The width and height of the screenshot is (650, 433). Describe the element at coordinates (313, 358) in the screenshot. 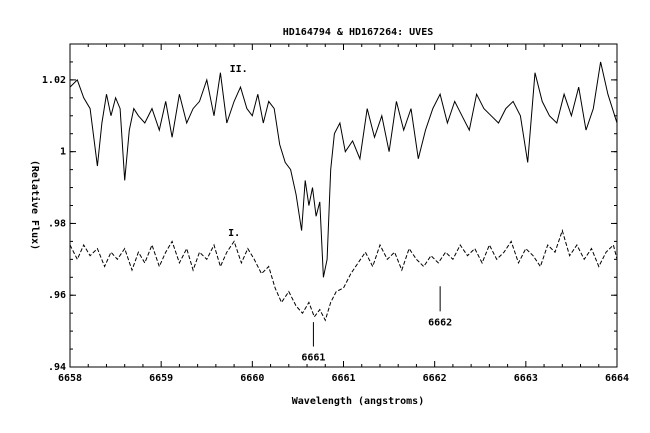

I see `annotation-label: 6661` at that location.